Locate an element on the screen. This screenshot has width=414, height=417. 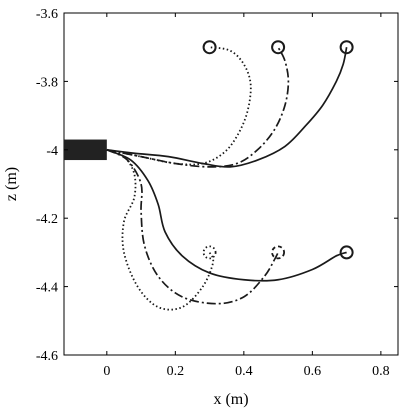
x-tick-label: 0 is located at coordinates (106, 371).